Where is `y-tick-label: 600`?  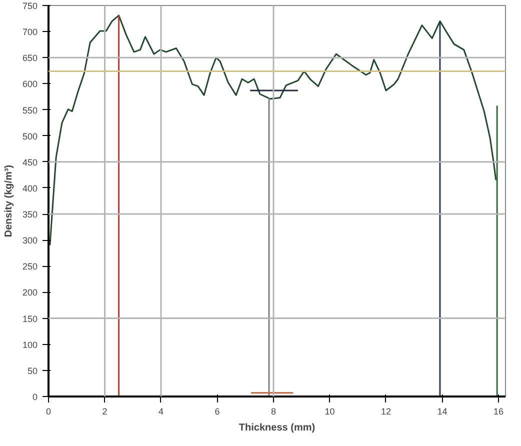 y-tick-label: 600 is located at coordinates (30, 84).